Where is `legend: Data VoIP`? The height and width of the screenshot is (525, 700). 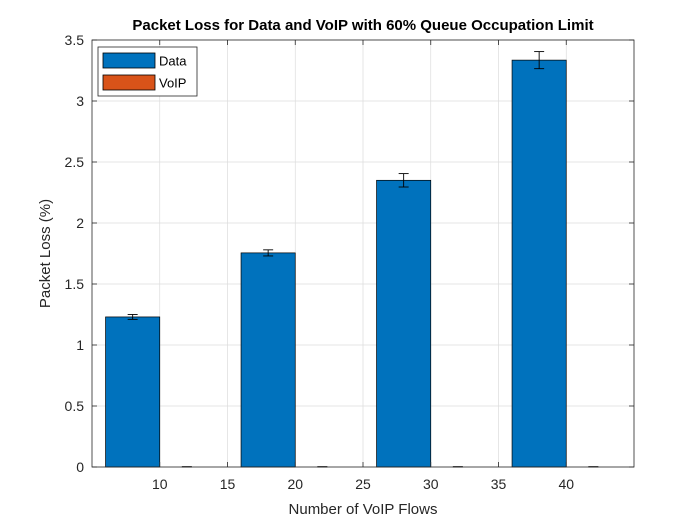 legend: Data VoIP is located at coordinates (147, 71).